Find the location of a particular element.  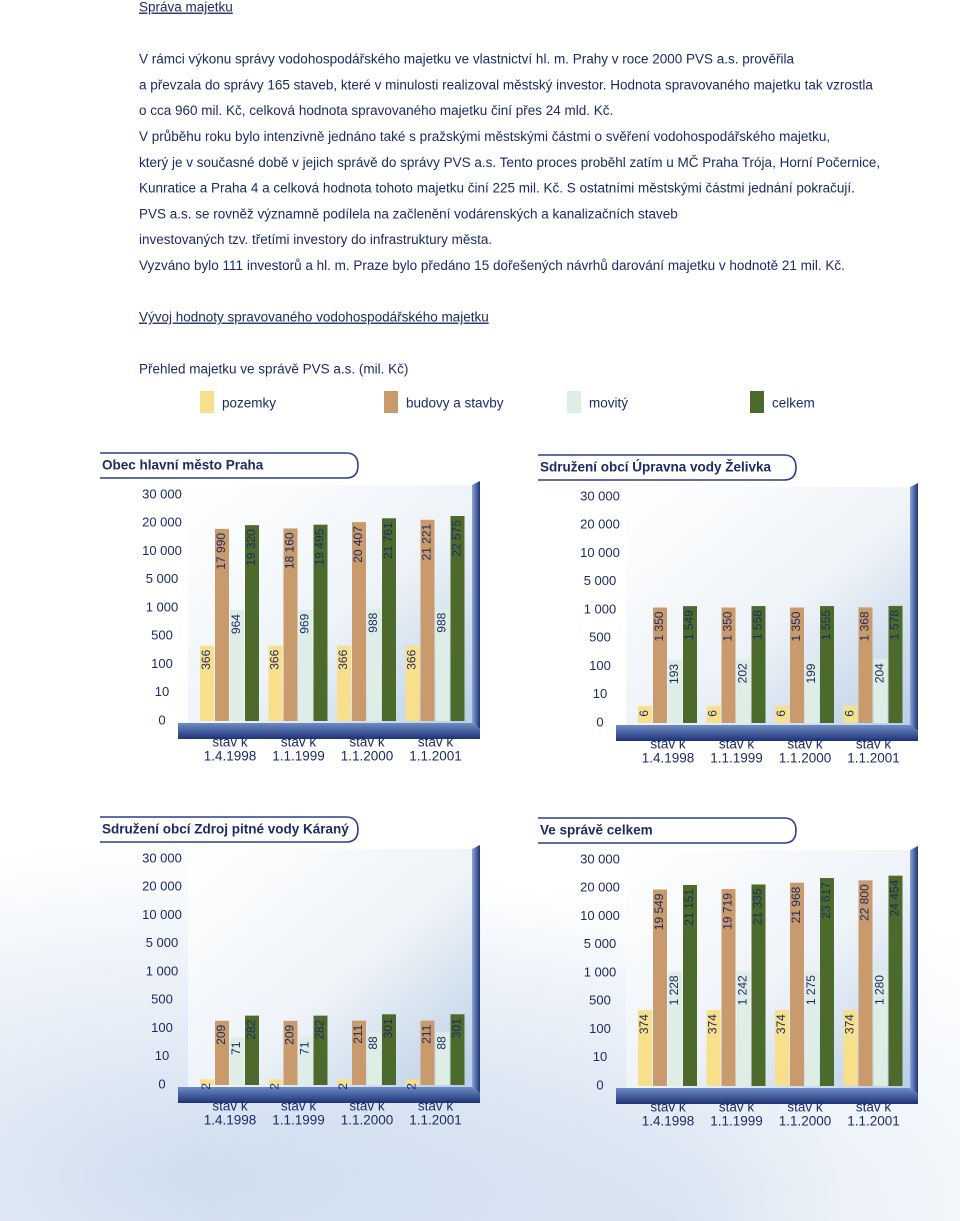

value-label: 23 617 is located at coordinates (826, 900).